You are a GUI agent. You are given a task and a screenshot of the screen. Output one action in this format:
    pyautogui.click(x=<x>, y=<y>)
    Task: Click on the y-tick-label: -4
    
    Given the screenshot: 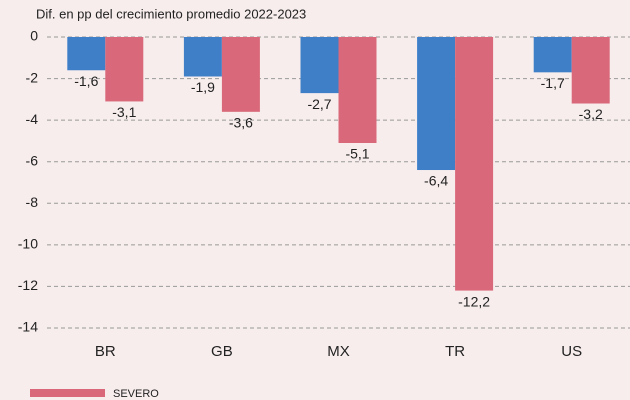 What is the action you would take?
    pyautogui.click(x=32, y=119)
    